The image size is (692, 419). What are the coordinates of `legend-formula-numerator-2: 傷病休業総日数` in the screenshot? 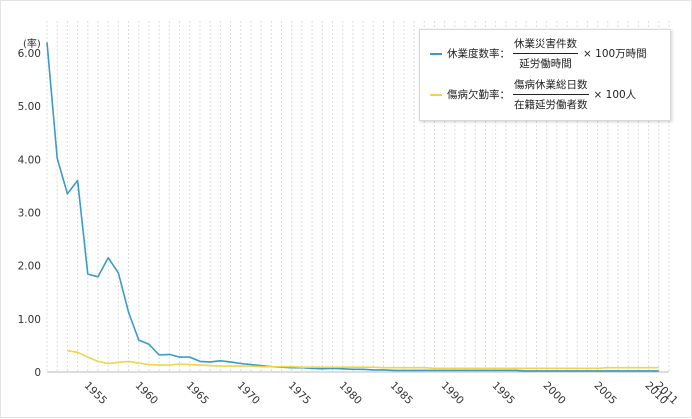 It's located at (551, 86).